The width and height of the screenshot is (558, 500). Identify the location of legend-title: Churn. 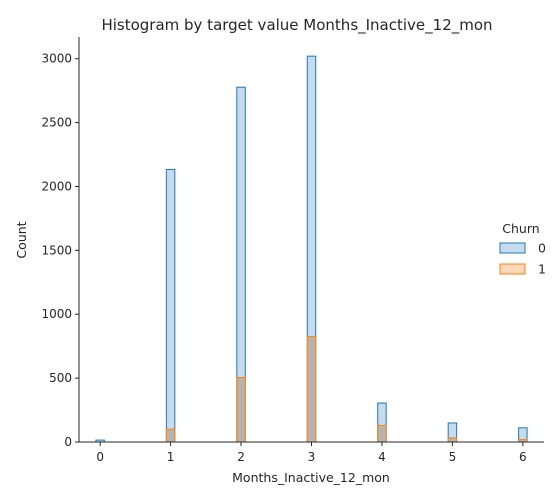
(520, 228).